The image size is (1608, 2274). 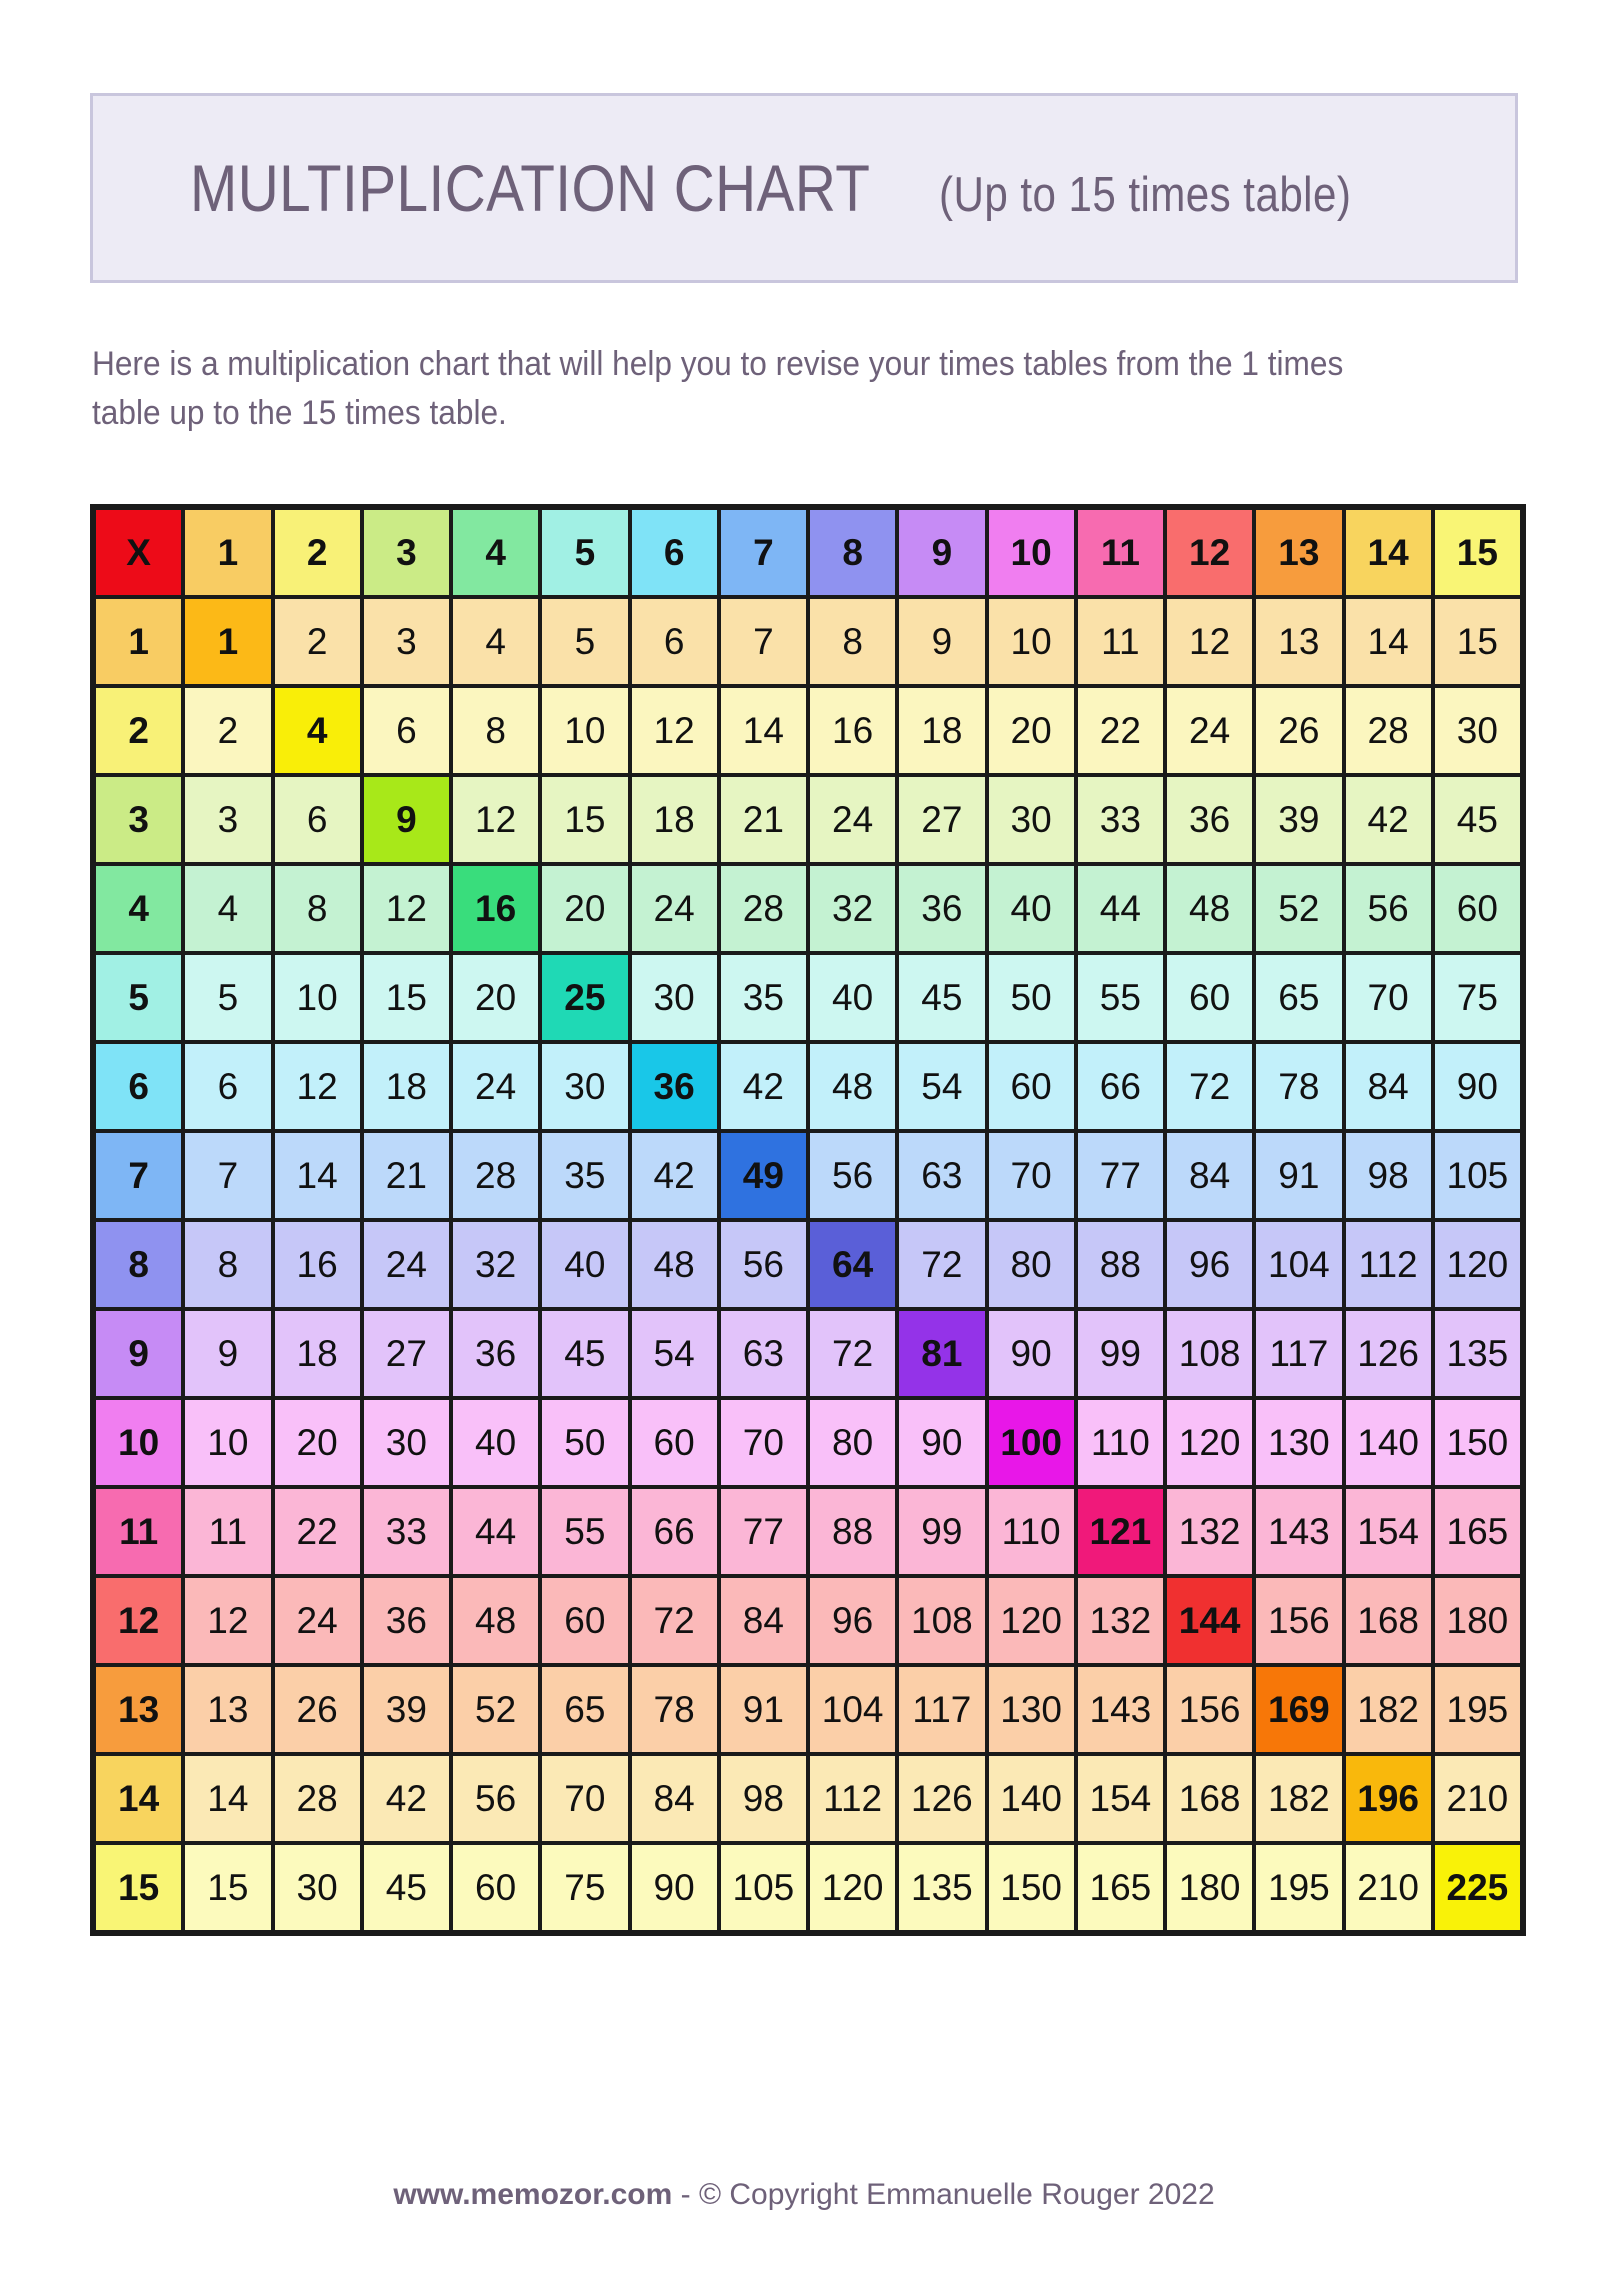 What do you see at coordinates (139, 1175) in the screenshot?
I see `row-header-7: 7` at bounding box center [139, 1175].